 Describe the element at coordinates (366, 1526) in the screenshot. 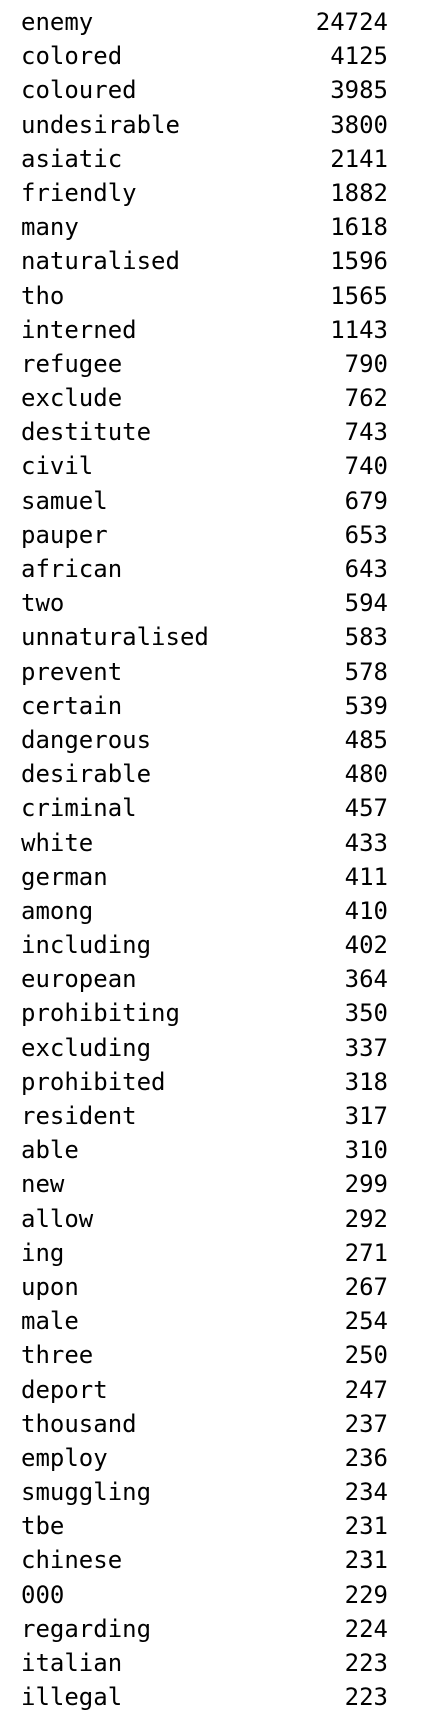

I see `word-count: 231` at that location.